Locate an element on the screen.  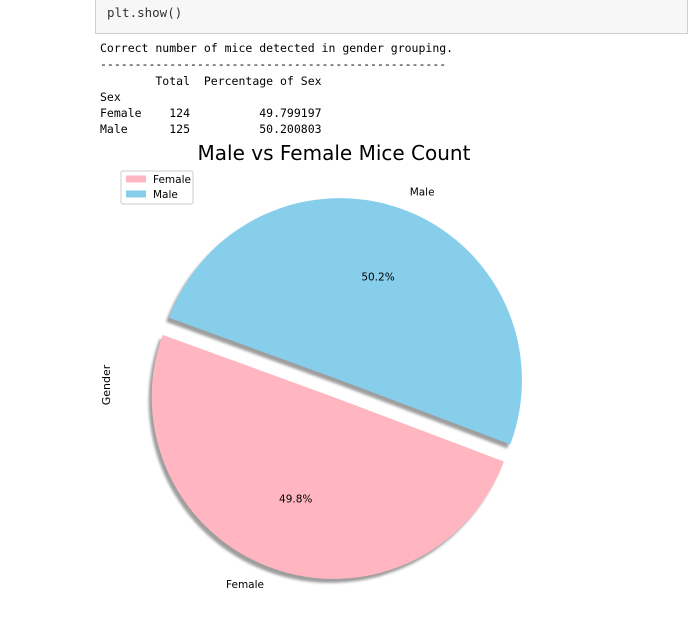
code-line: plt.show() is located at coordinates (145, 12).